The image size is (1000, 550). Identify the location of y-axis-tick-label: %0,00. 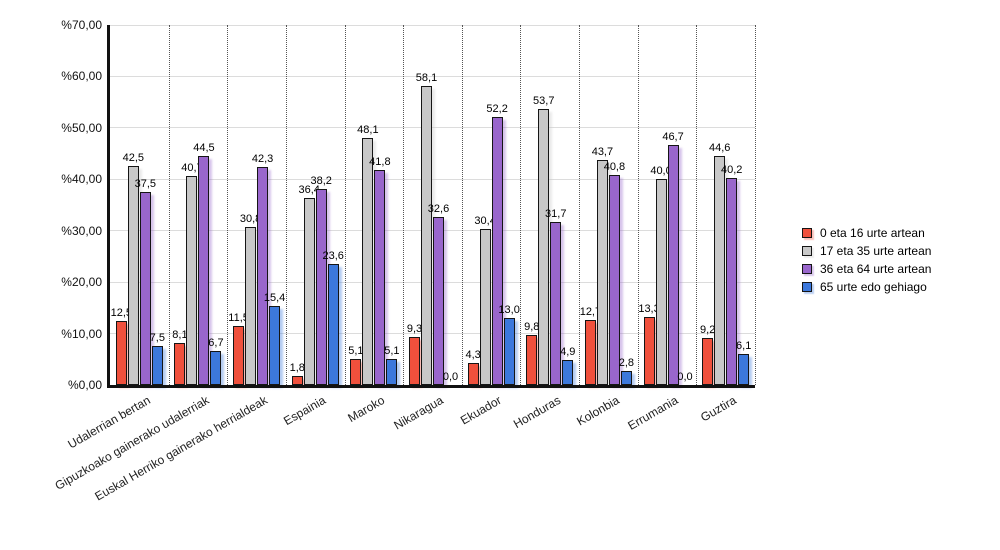
(84, 385).